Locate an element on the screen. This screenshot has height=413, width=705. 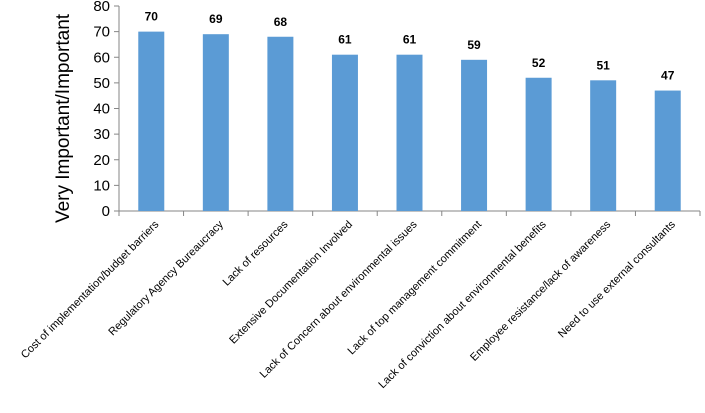
category-label: Regulatory Agency Bureaucracy is located at coordinates (166, 278).